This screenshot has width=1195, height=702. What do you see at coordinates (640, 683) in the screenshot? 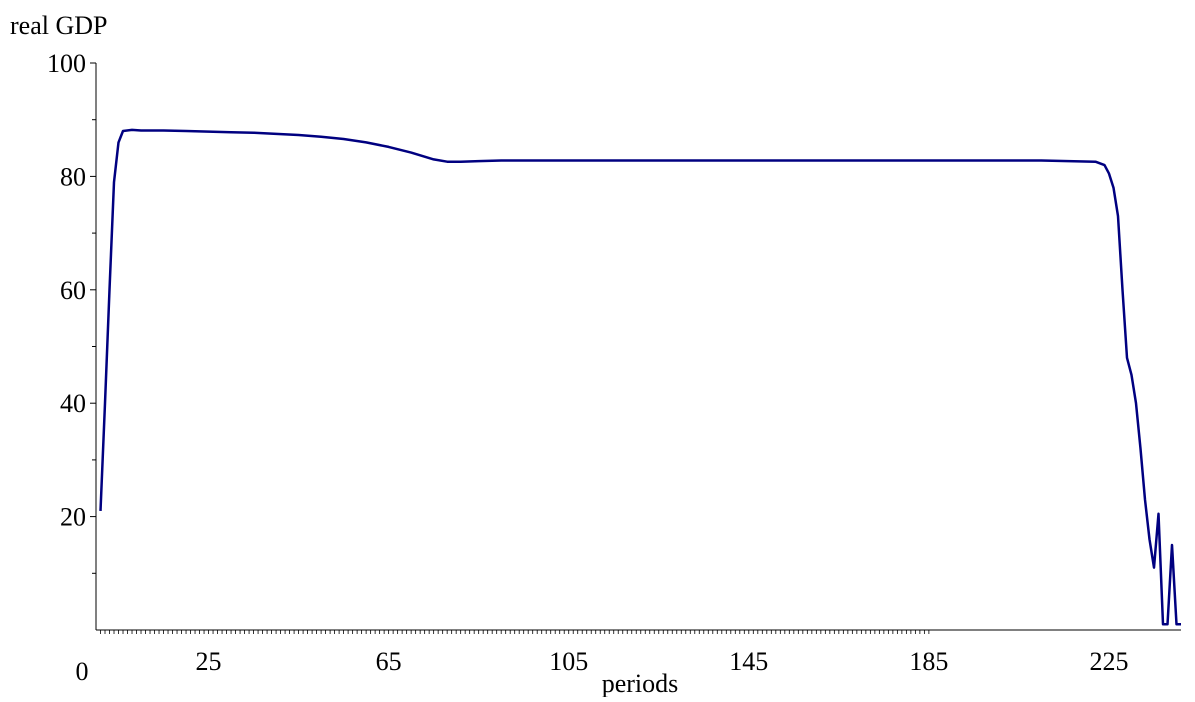
I see `x-axis-label: periods` at bounding box center [640, 683].